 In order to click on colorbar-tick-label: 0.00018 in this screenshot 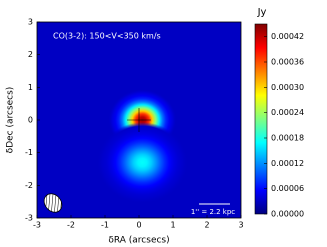, I will do `click(287, 138)`.